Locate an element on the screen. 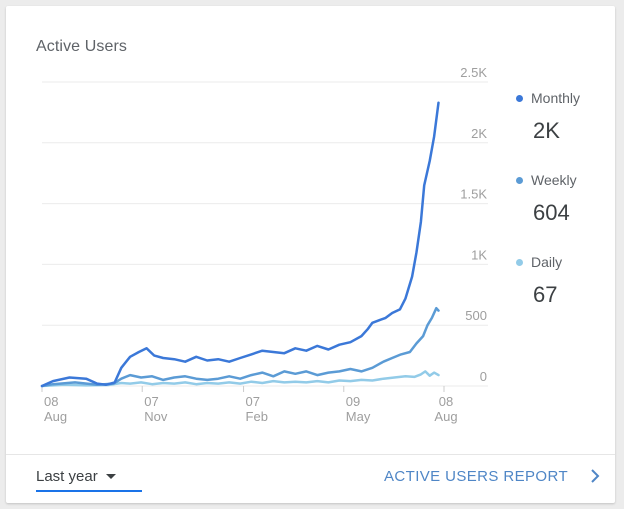 The width and height of the screenshot is (624, 509). legend-dot-monthly is located at coordinates (519, 98).